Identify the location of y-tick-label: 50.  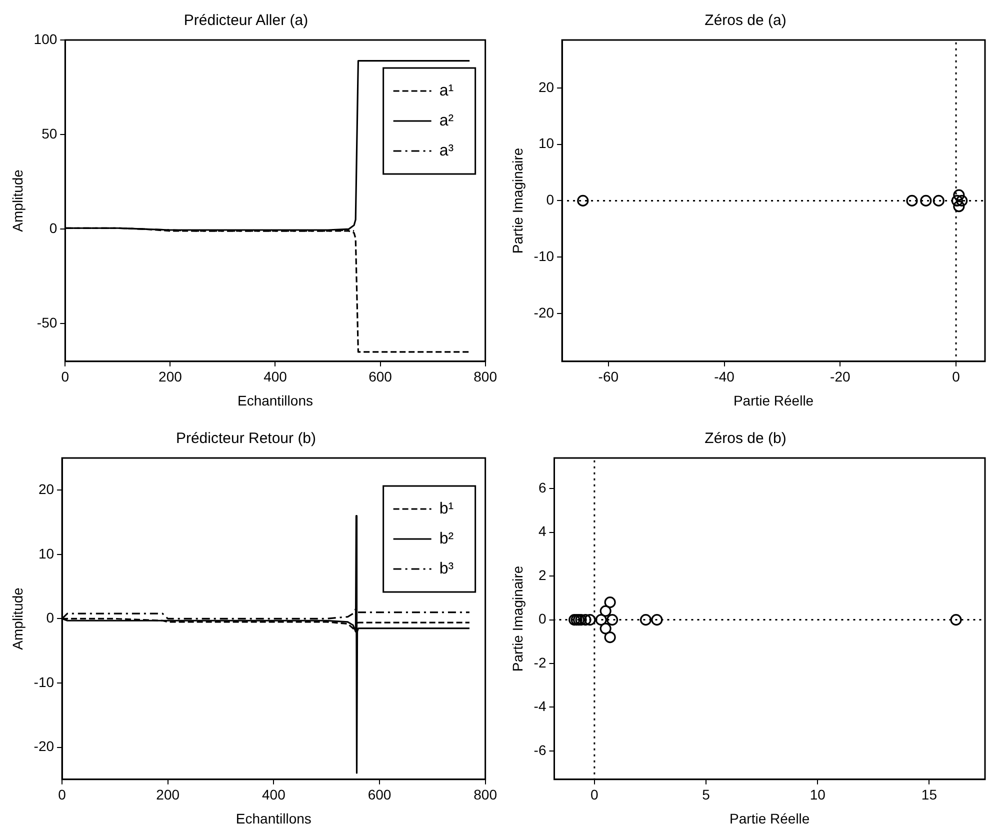
(50, 133).